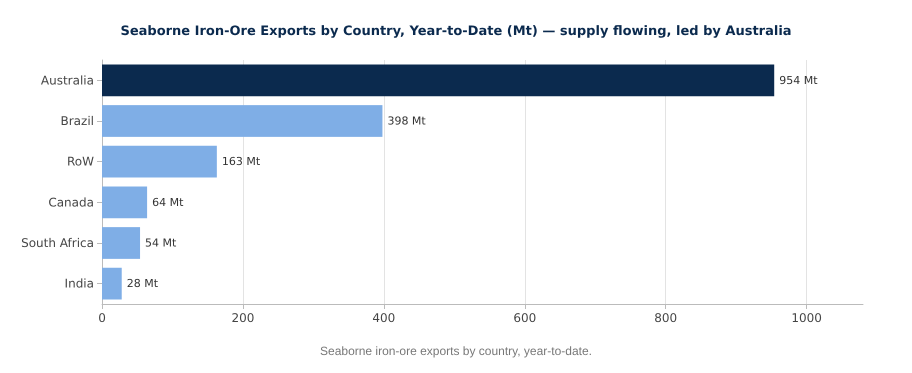  What do you see at coordinates (524, 318) in the screenshot?
I see `x-tick-label: 600` at bounding box center [524, 318].